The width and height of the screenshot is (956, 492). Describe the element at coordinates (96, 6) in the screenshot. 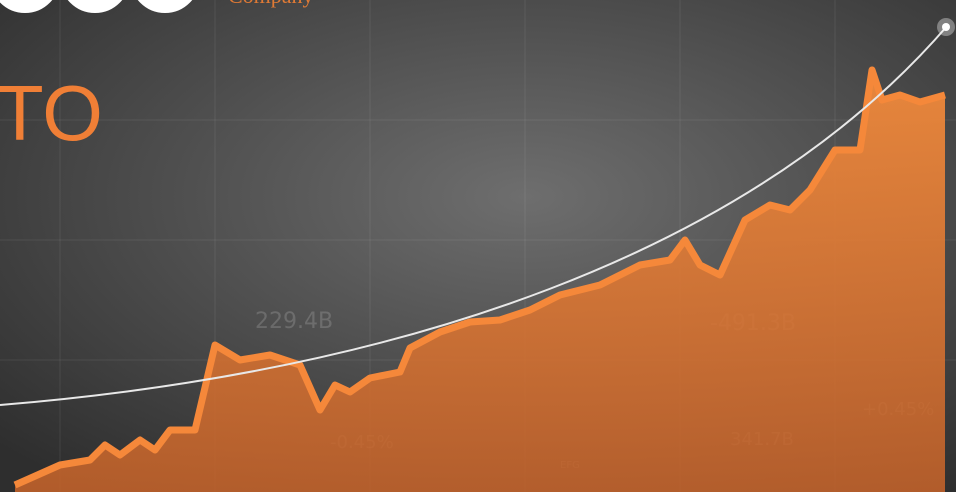

I see `logo-shapes` at that location.